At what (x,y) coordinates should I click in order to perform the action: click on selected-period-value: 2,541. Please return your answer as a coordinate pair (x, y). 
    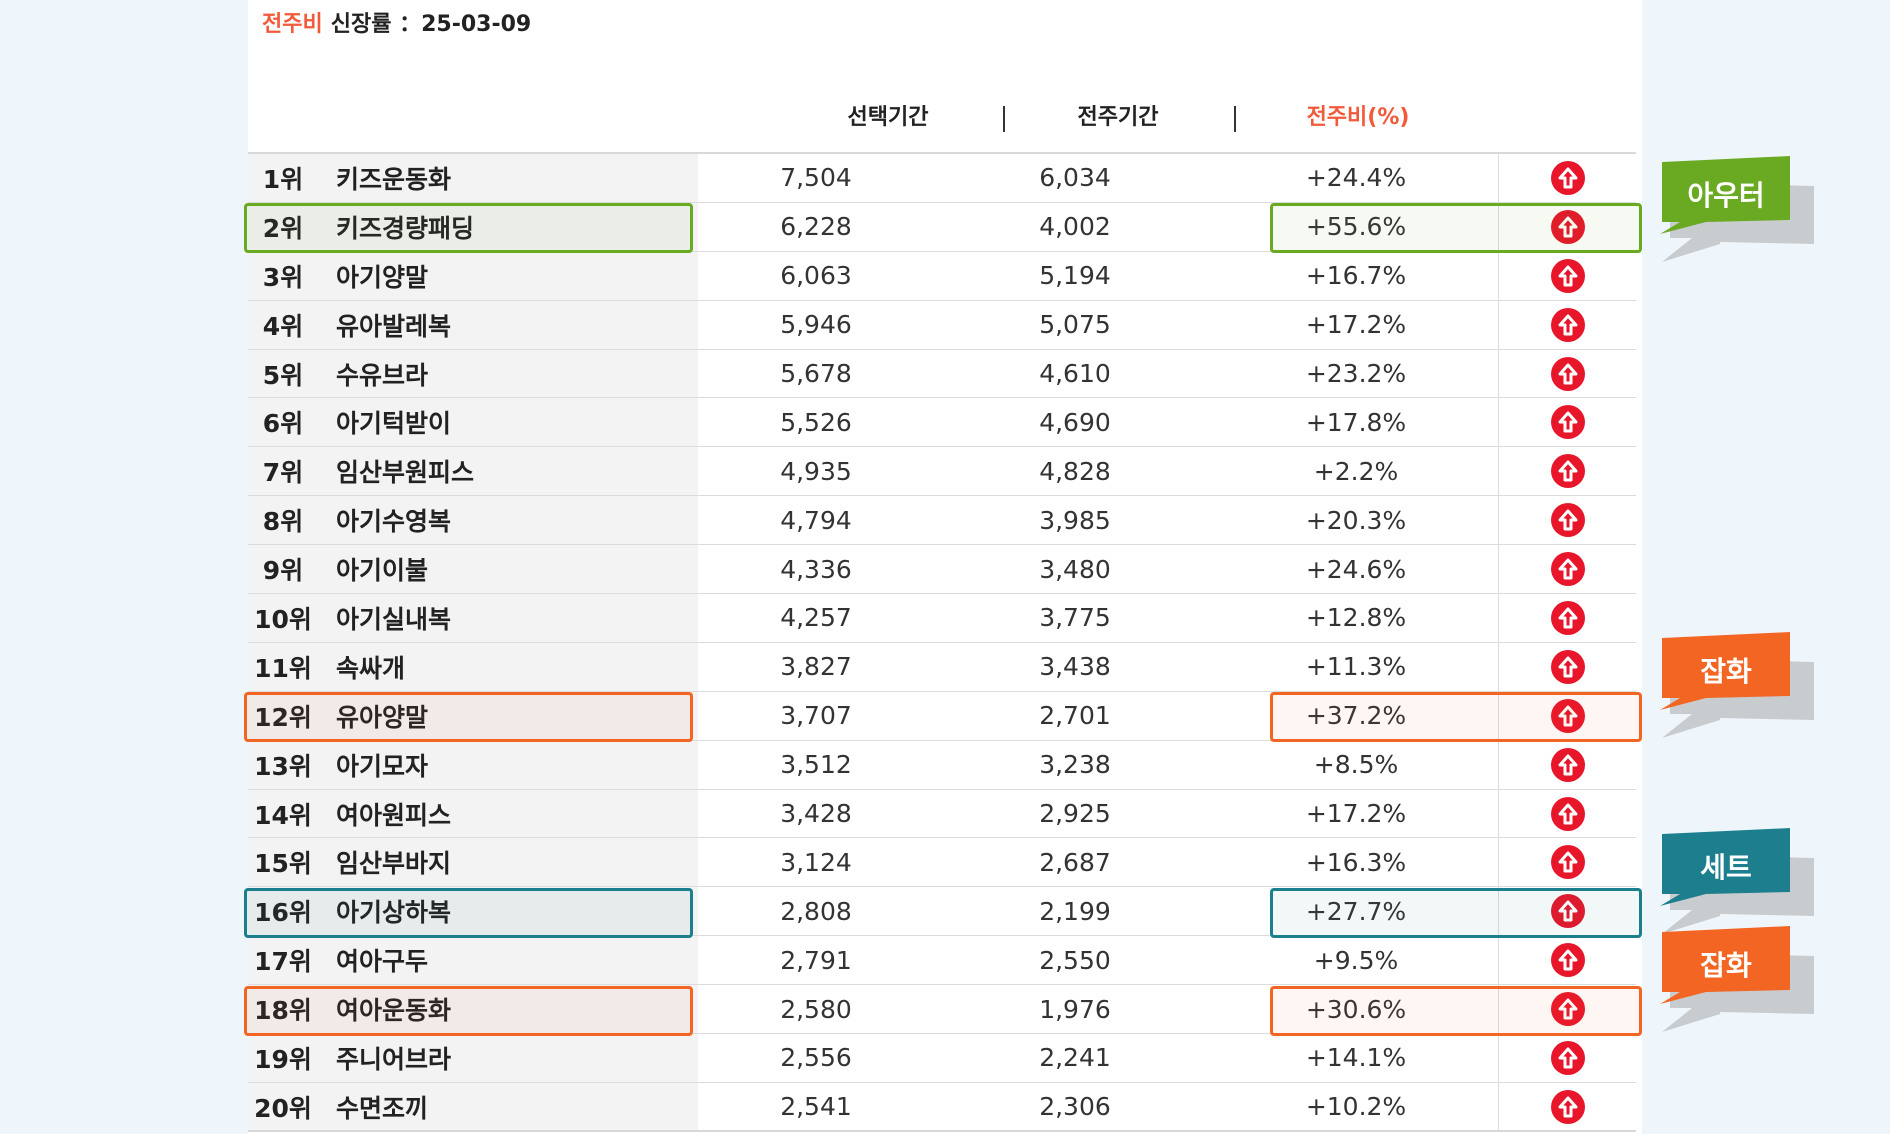
    Looking at the image, I should click on (816, 1107).